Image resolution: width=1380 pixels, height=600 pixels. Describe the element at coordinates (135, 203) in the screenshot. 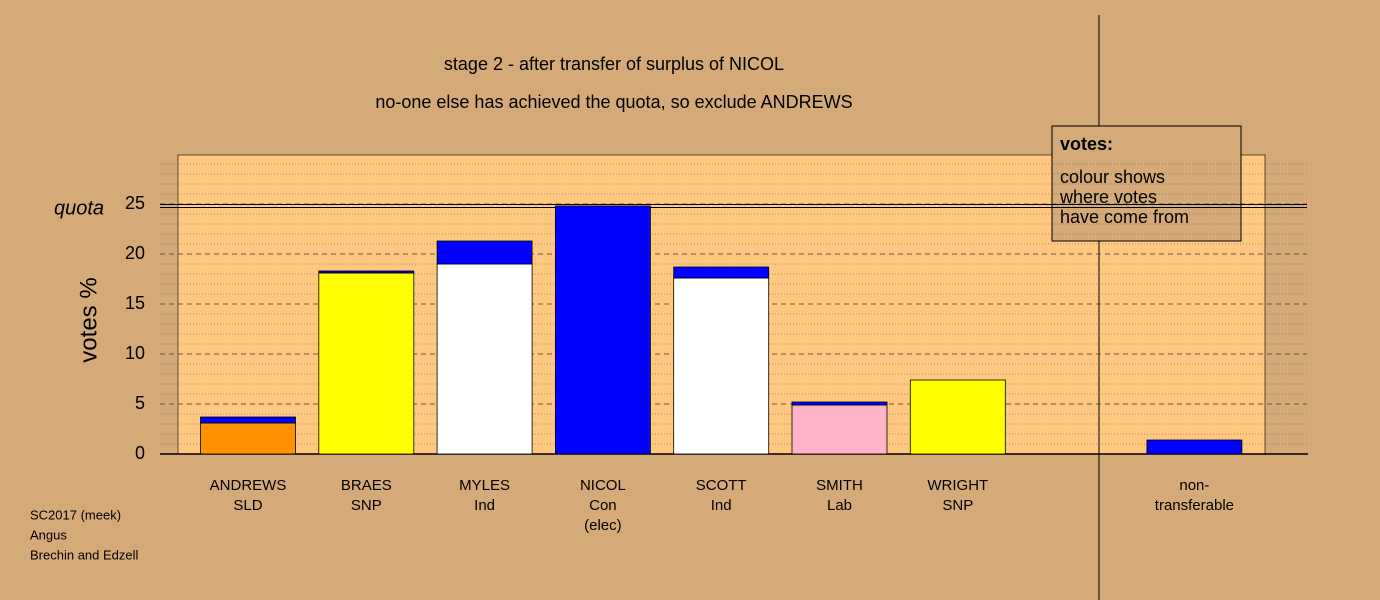

I see `y-tick-label: 25` at that location.